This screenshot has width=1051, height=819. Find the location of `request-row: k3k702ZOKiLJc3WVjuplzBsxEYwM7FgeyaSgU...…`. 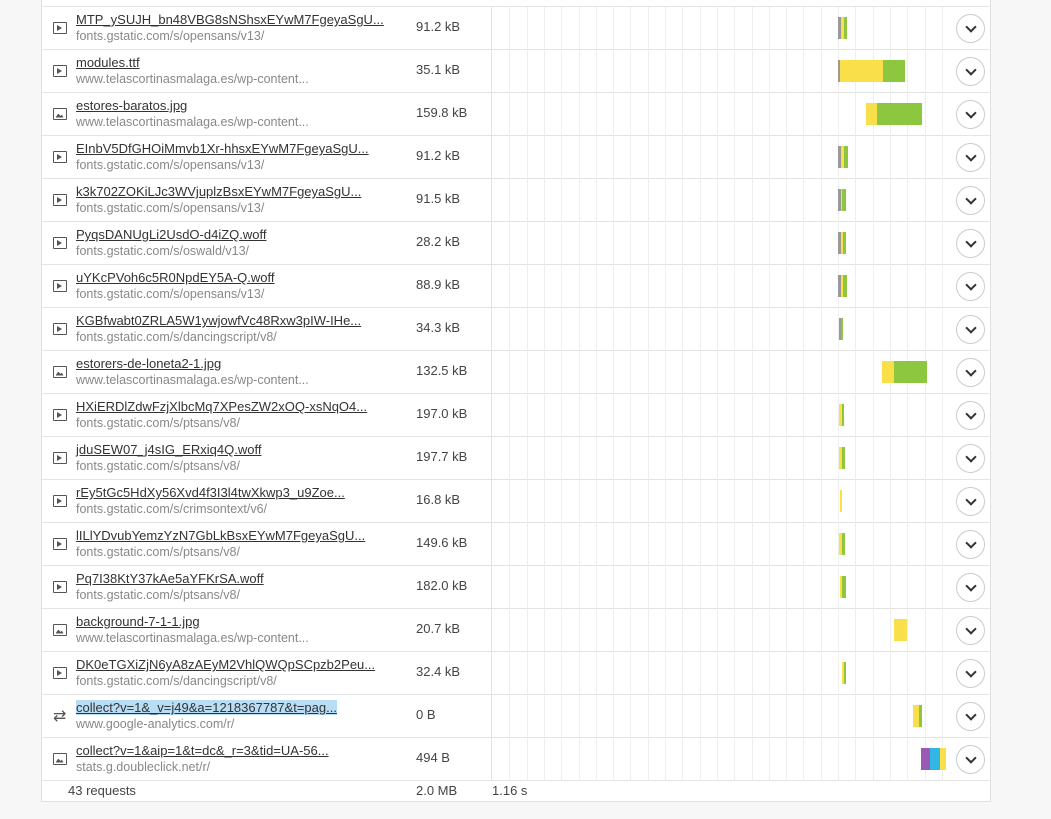

request-row: k3k702ZOKiLJc3WVjuplzBsxEYwM7FgeyaSgU...… is located at coordinates (516, 200).